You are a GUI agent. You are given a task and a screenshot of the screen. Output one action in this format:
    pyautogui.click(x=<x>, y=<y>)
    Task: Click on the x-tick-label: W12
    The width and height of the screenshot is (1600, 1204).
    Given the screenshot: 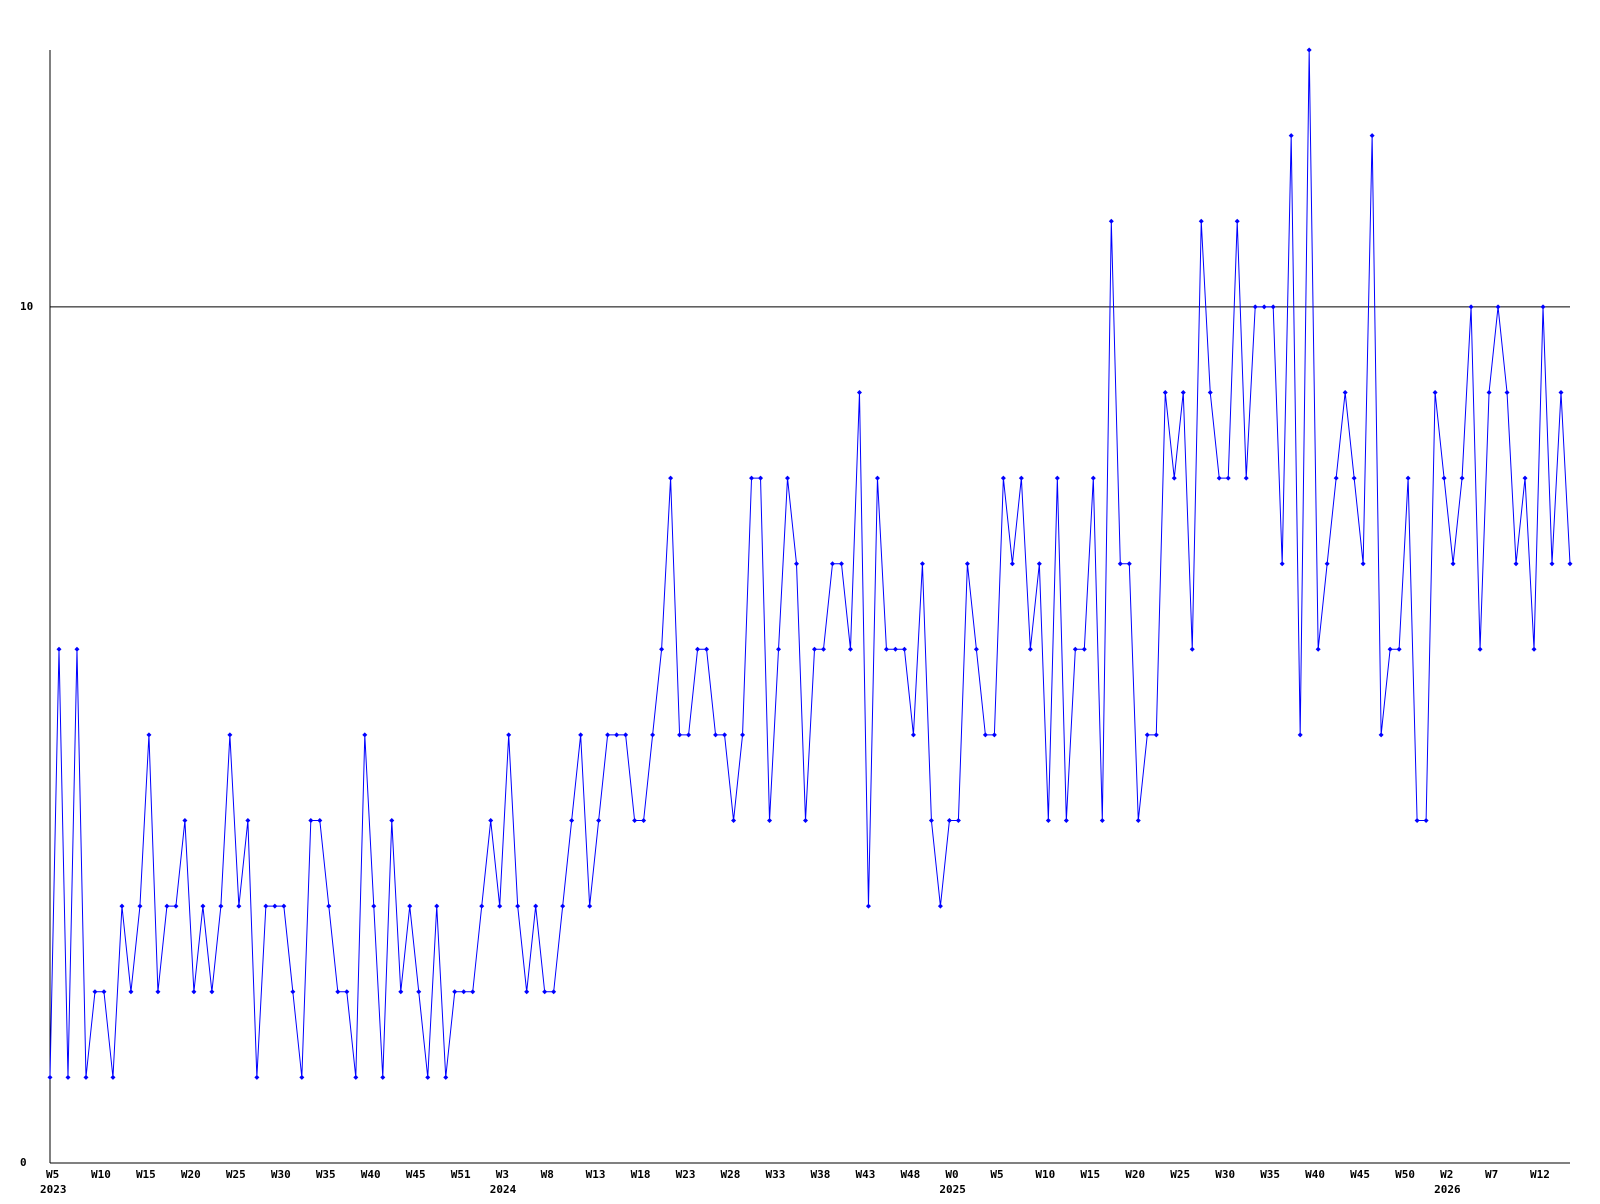 What is the action you would take?
    pyautogui.click(x=1540, y=1174)
    